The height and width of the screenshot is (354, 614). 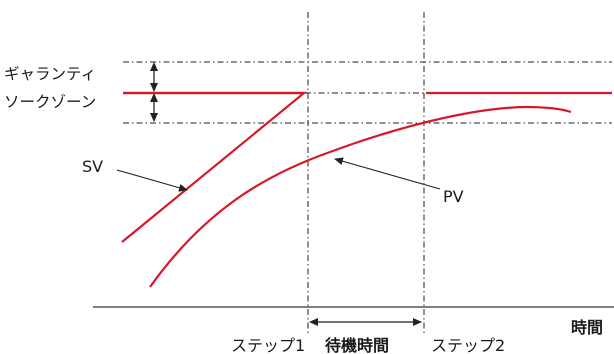 I want to click on sv-pointer-arrow, so click(x=152, y=180).